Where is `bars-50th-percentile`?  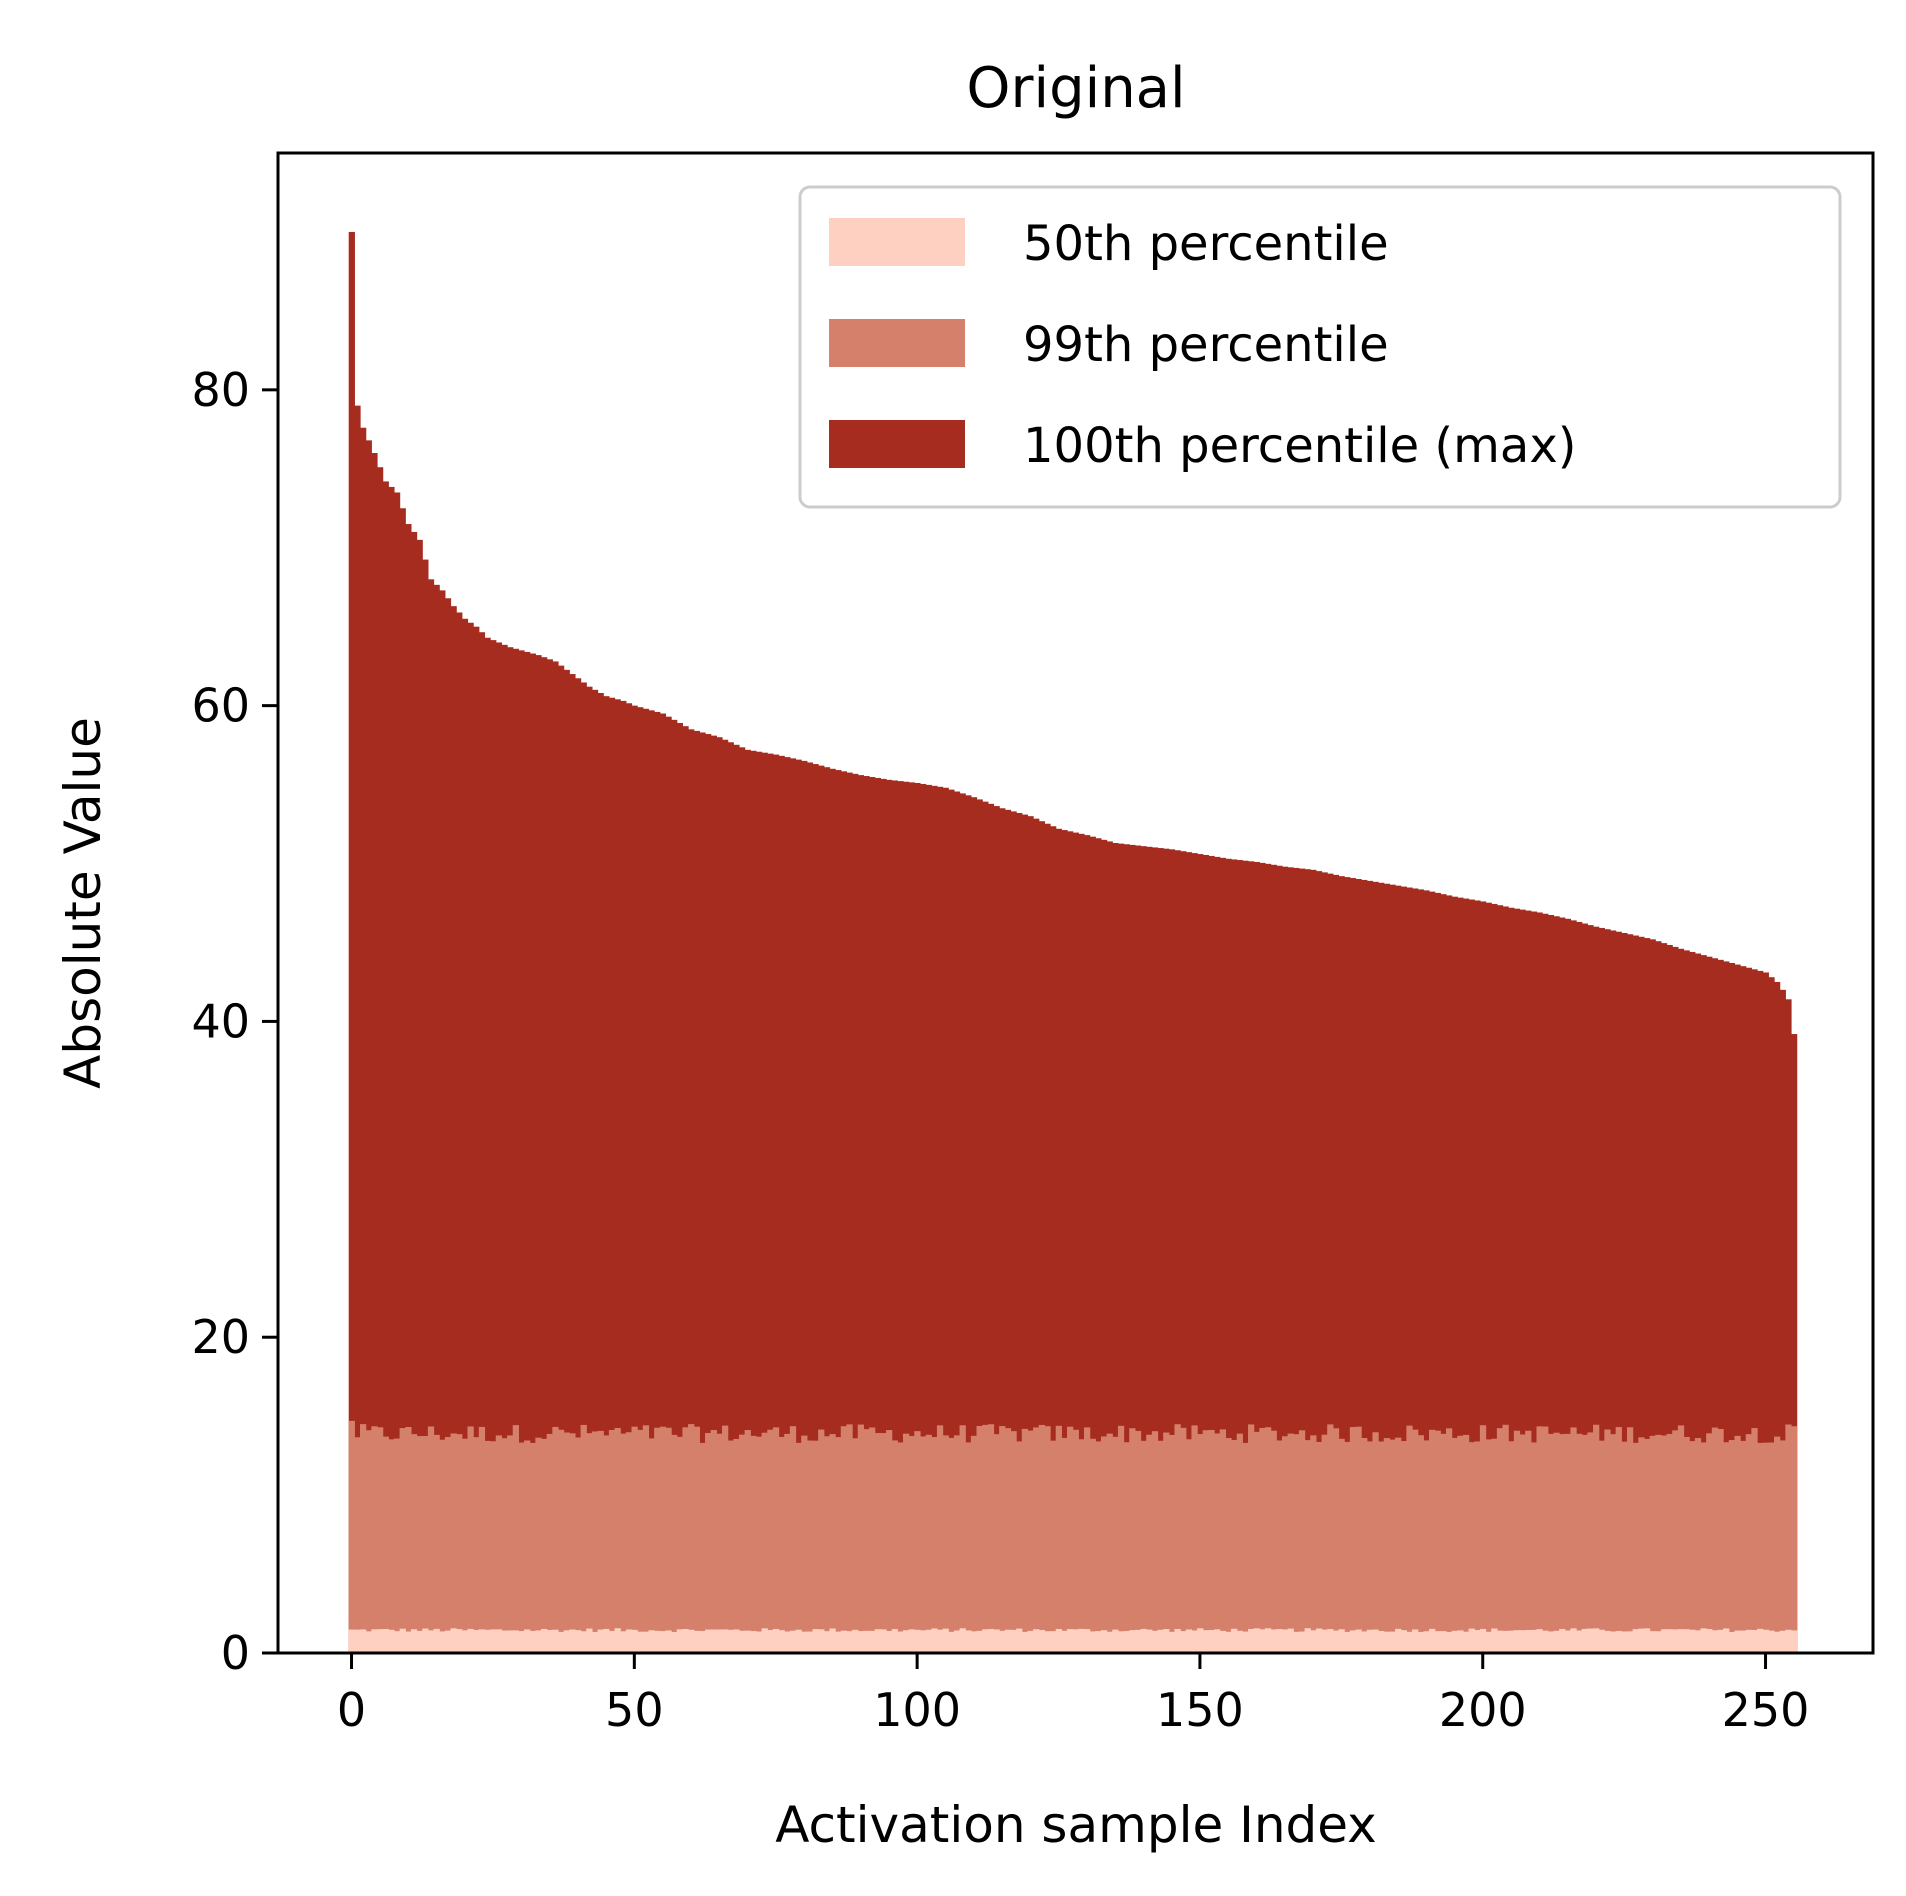
bars-50th-percentile is located at coordinates (1073, 1640).